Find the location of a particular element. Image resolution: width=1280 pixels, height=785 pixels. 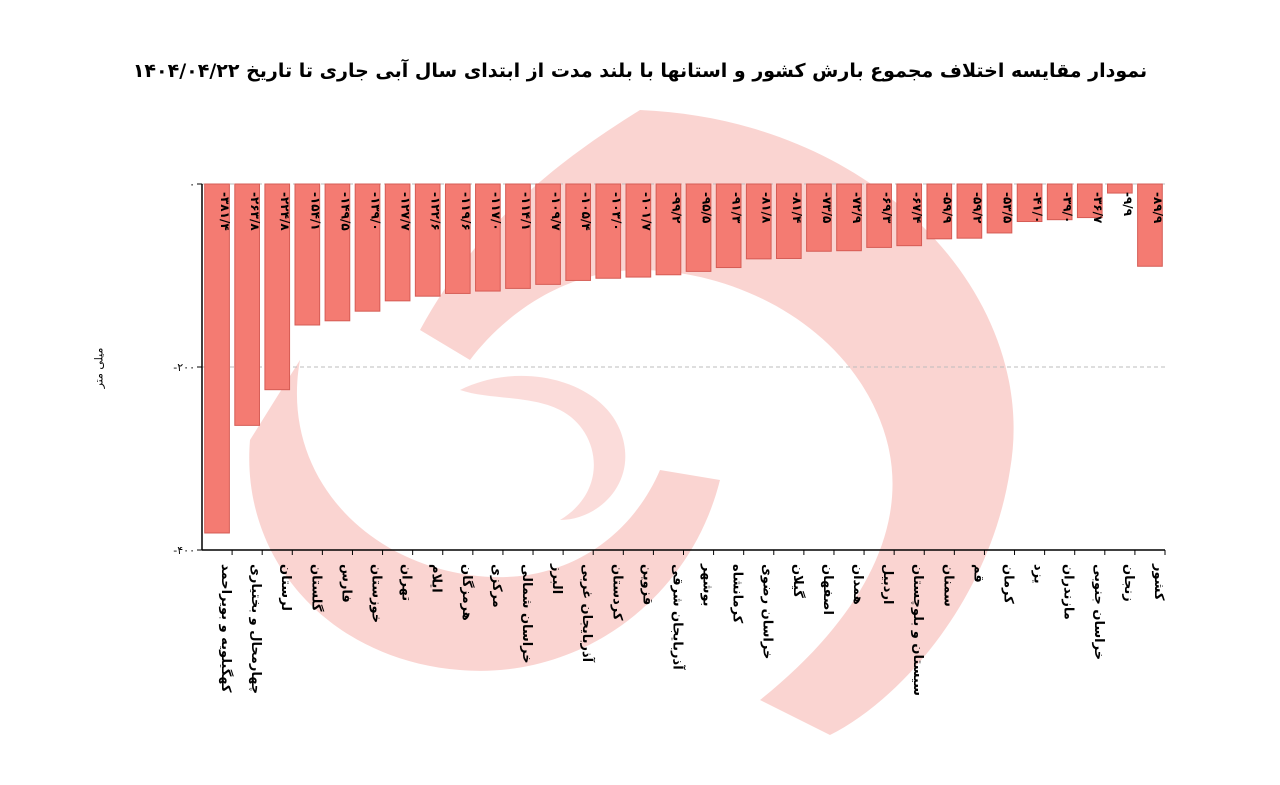

data-label: -۲۶۳/۸ is located at coordinates (255, 211).